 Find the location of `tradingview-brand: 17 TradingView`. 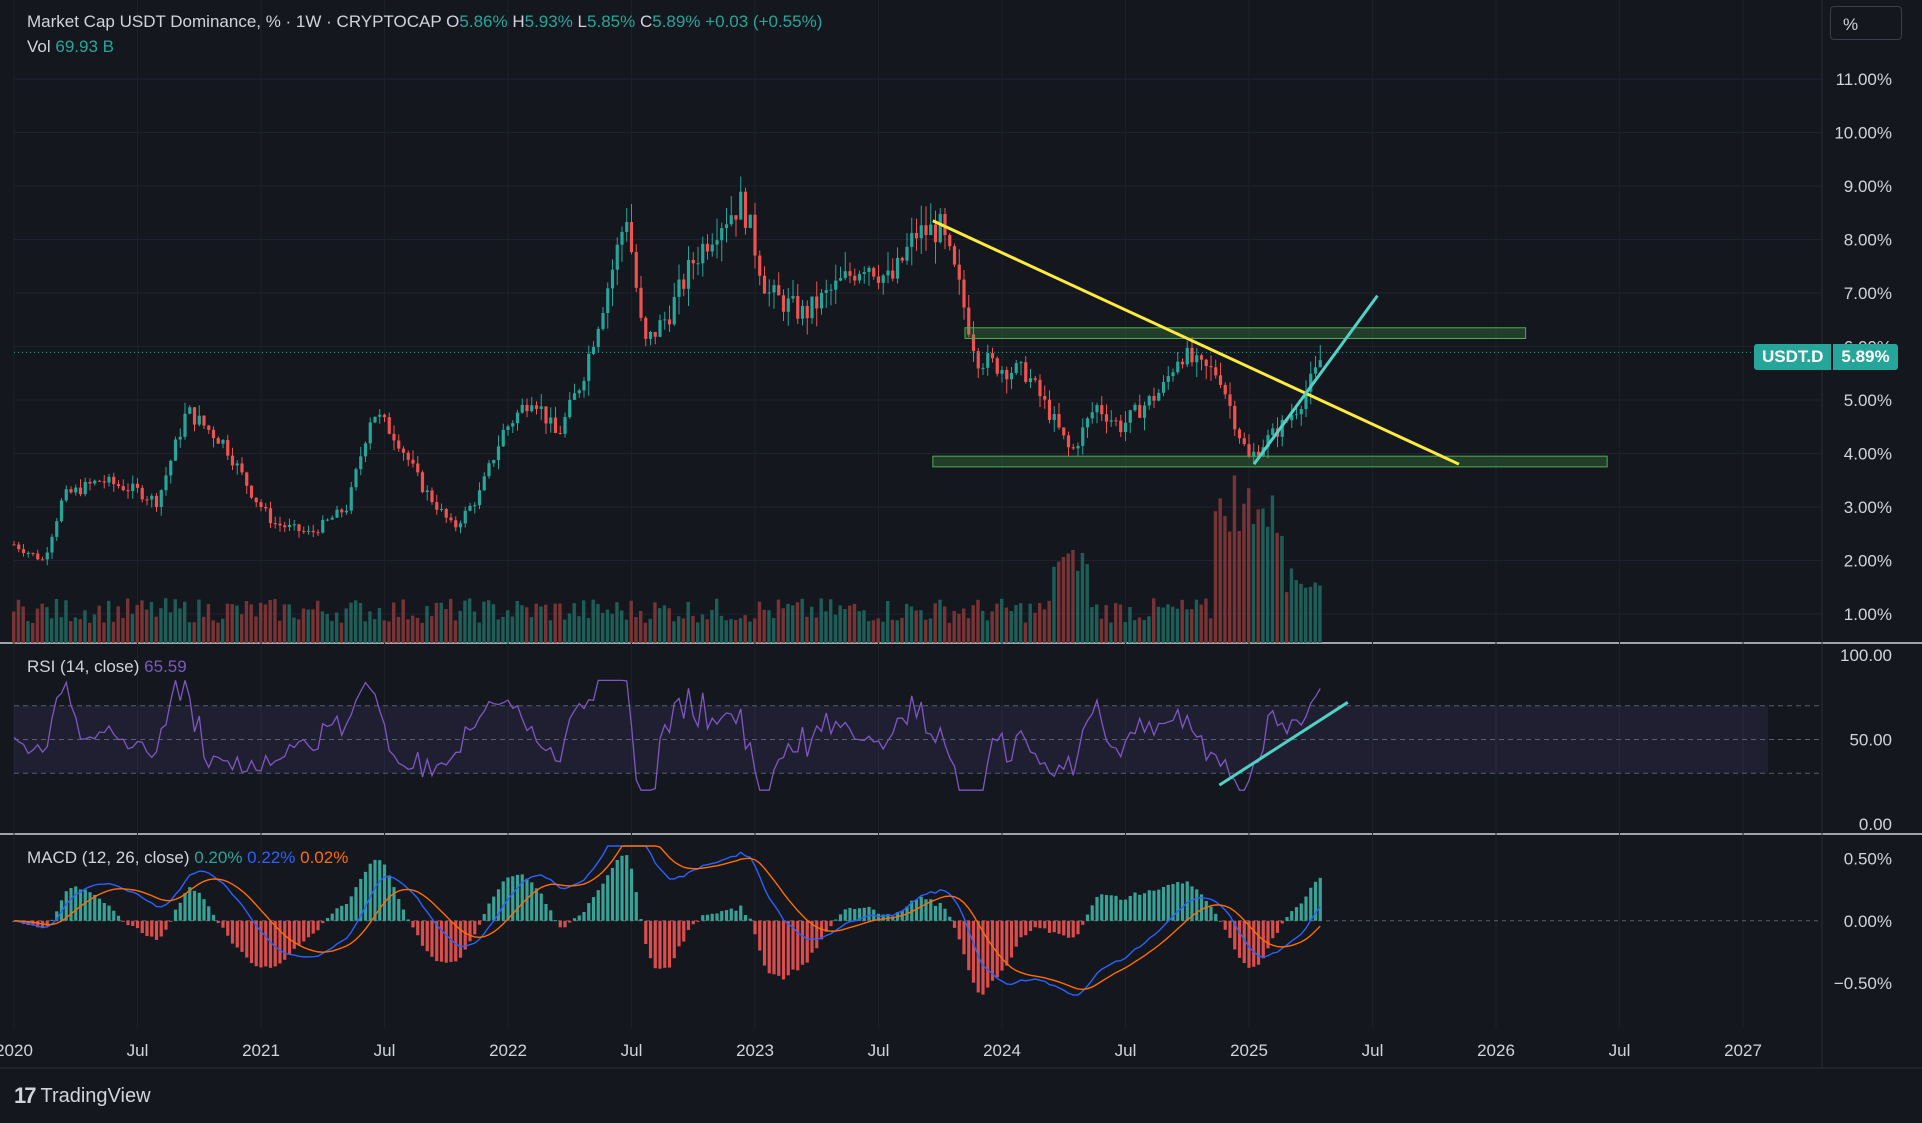

tradingview-brand: 17 TradingView is located at coordinates (82, 1096).